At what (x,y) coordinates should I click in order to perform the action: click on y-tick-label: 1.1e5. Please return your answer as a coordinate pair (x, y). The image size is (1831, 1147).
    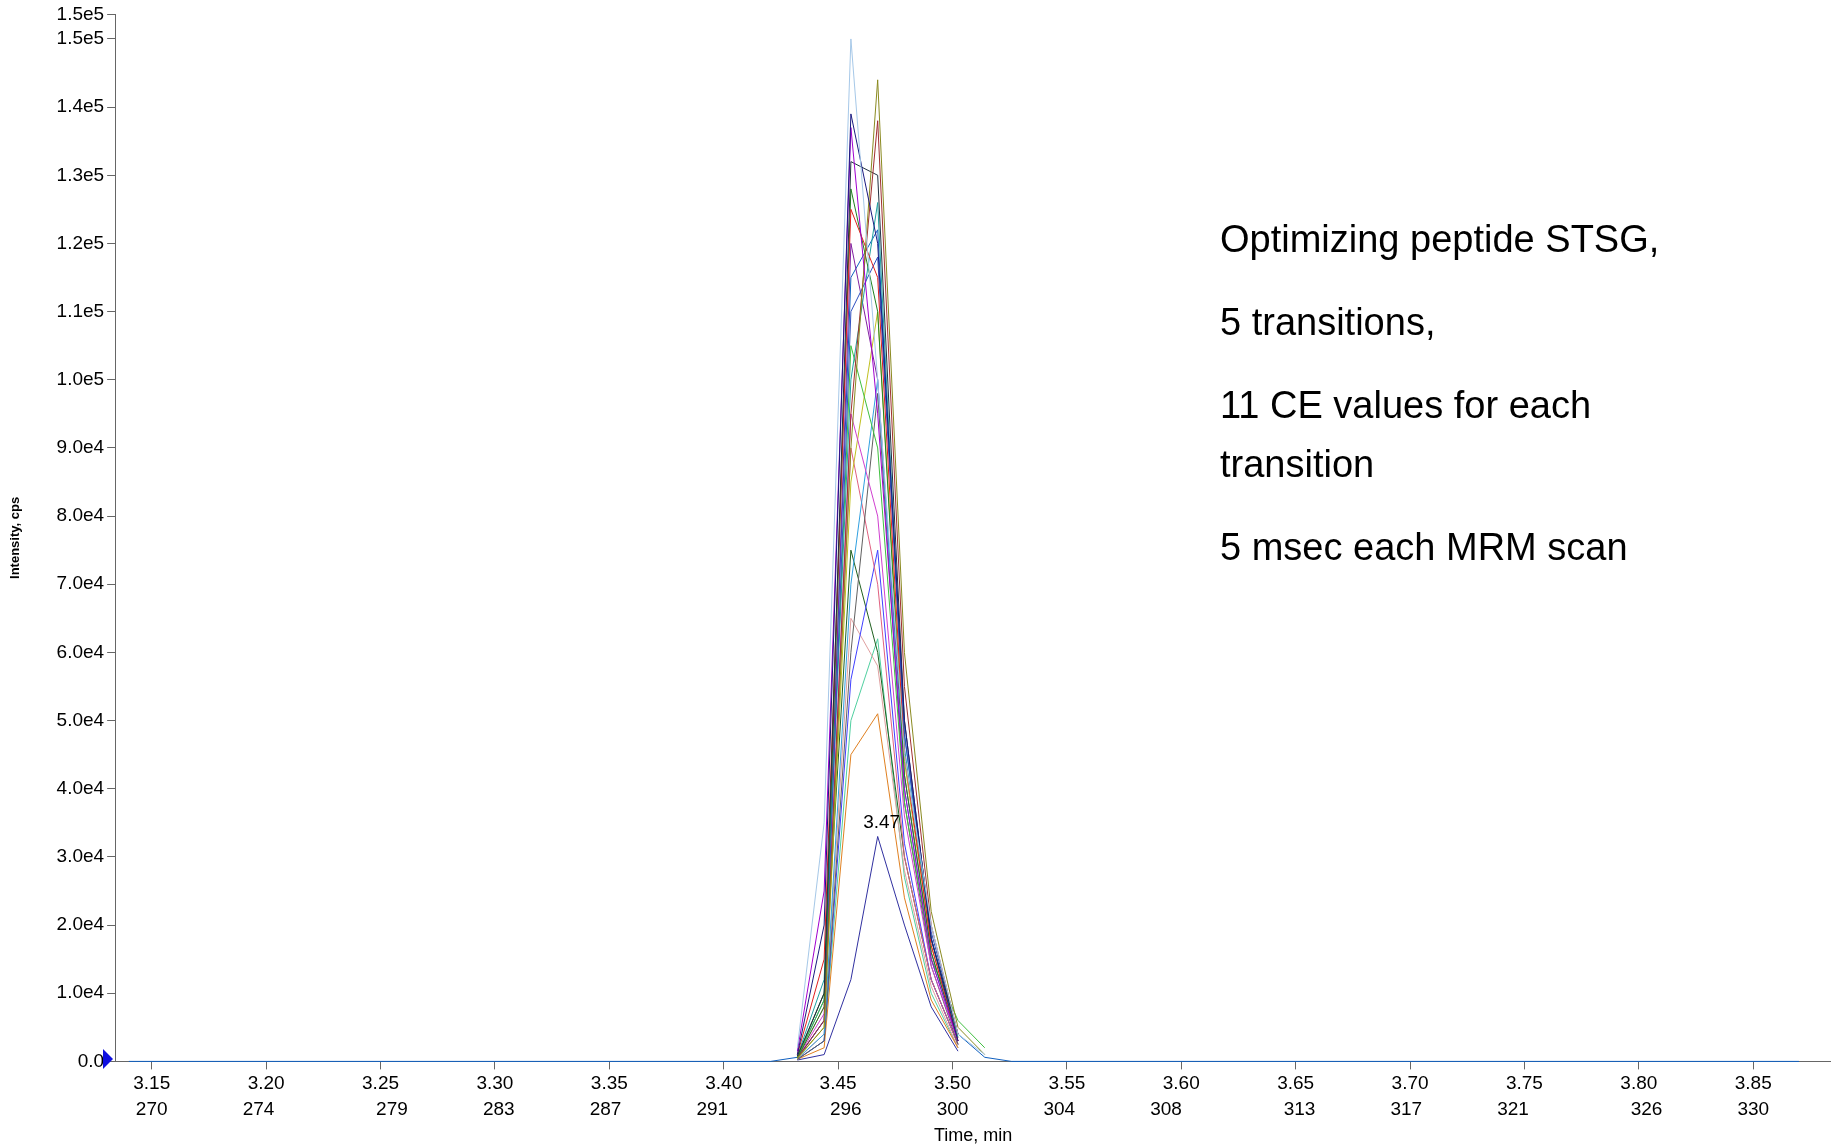
    Looking at the image, I should click on (80, 310).